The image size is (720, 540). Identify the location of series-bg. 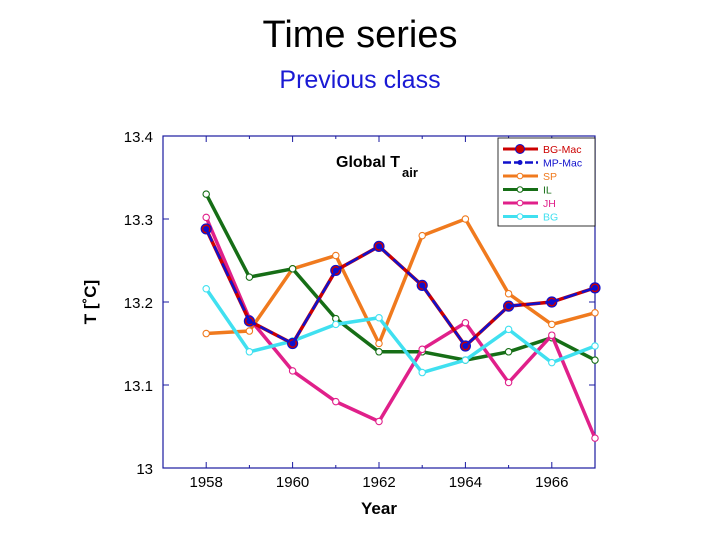
(400, 330).